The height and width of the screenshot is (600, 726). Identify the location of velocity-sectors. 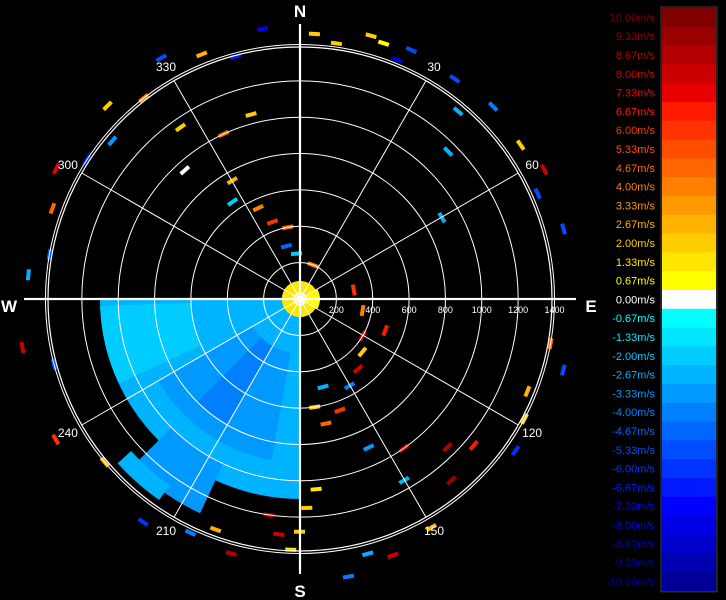
(210, 397).